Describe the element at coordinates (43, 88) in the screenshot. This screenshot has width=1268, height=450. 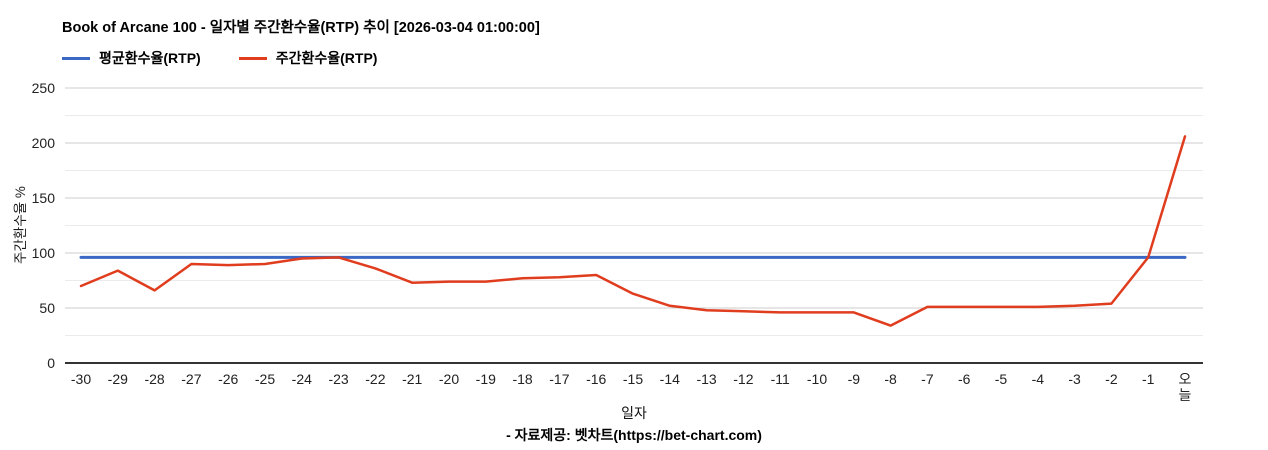
I see `y-tick-label: 250` at that location.